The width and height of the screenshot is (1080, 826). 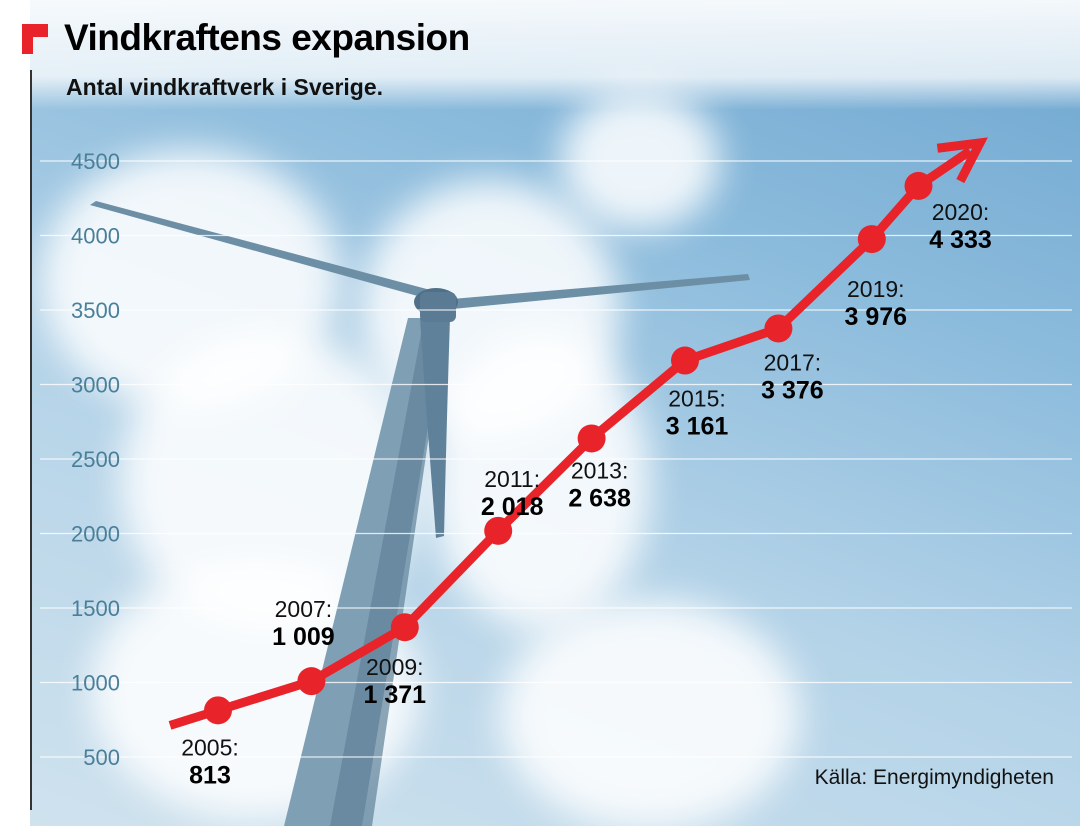 What do you see at coordinates (95, 534) in the screenshot?
I see `y-tick-label: 2000` at bounding box center [95, 534].